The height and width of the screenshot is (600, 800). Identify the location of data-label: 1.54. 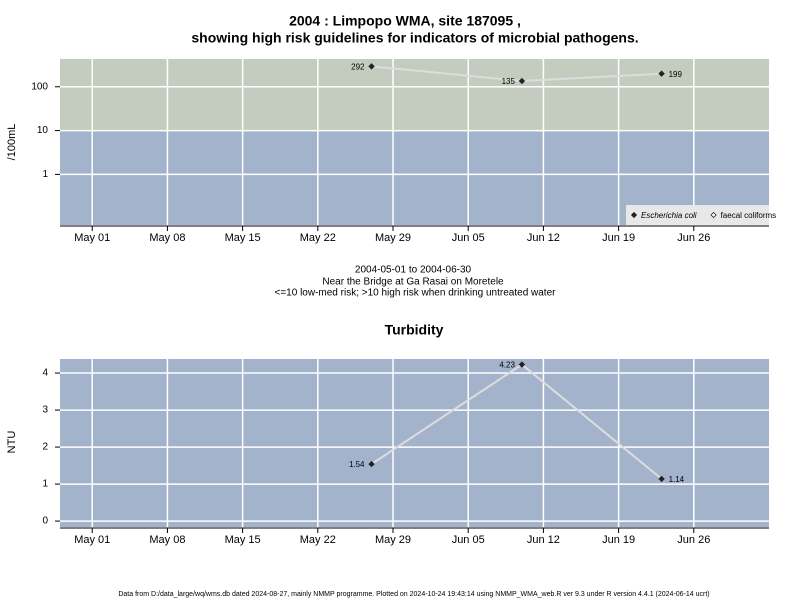
(357, 464).